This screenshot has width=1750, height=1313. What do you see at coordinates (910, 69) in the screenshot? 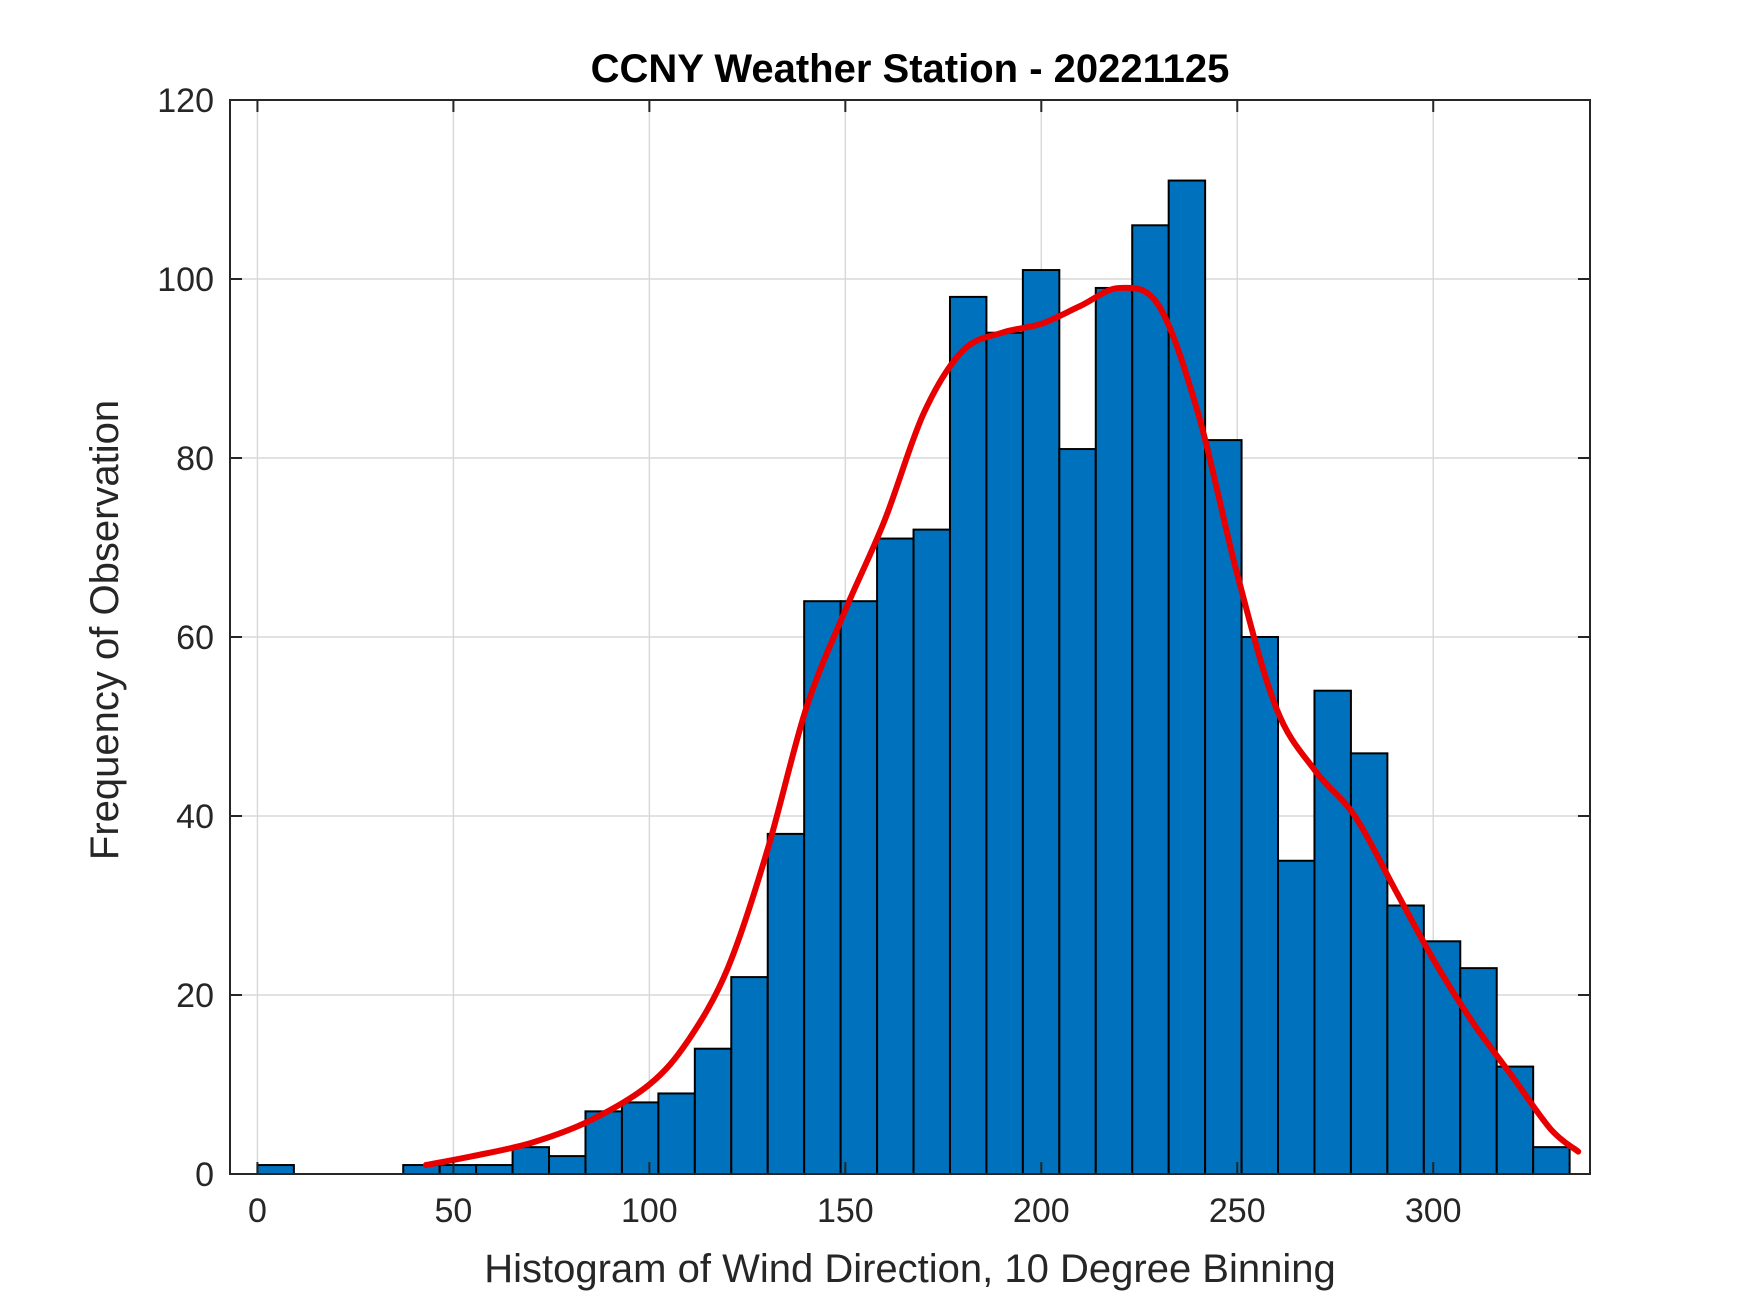
I see `chart-title: CCNY Weather Station - 20221125` at bounding box center [910, 69].